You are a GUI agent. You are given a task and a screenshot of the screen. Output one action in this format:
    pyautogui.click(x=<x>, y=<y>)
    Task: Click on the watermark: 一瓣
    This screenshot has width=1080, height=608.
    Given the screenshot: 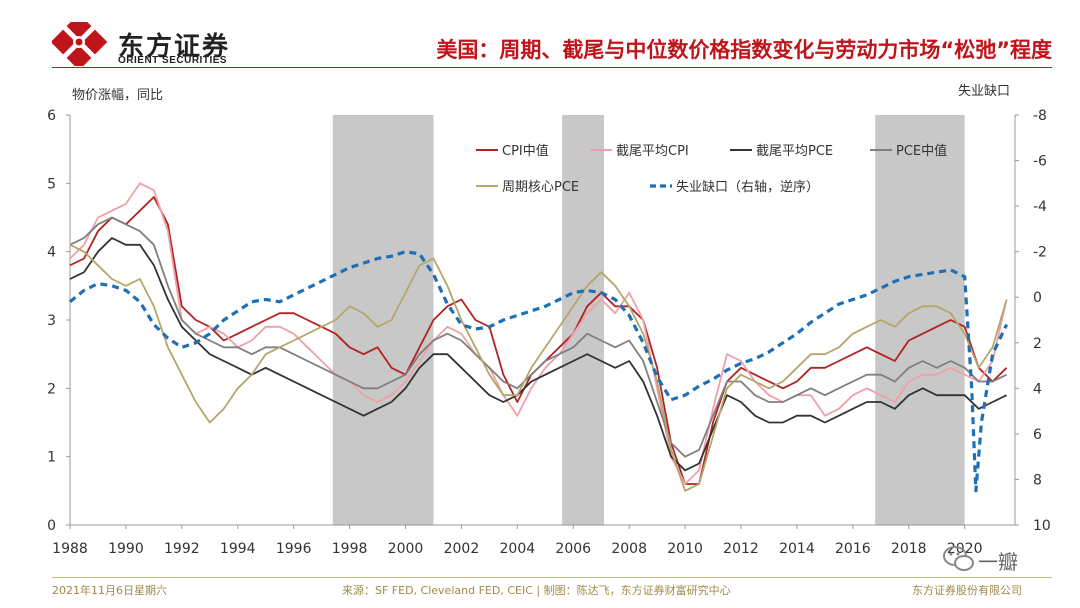 What is the action you would take?
    pyautogui.click(x=986, y=560)
    